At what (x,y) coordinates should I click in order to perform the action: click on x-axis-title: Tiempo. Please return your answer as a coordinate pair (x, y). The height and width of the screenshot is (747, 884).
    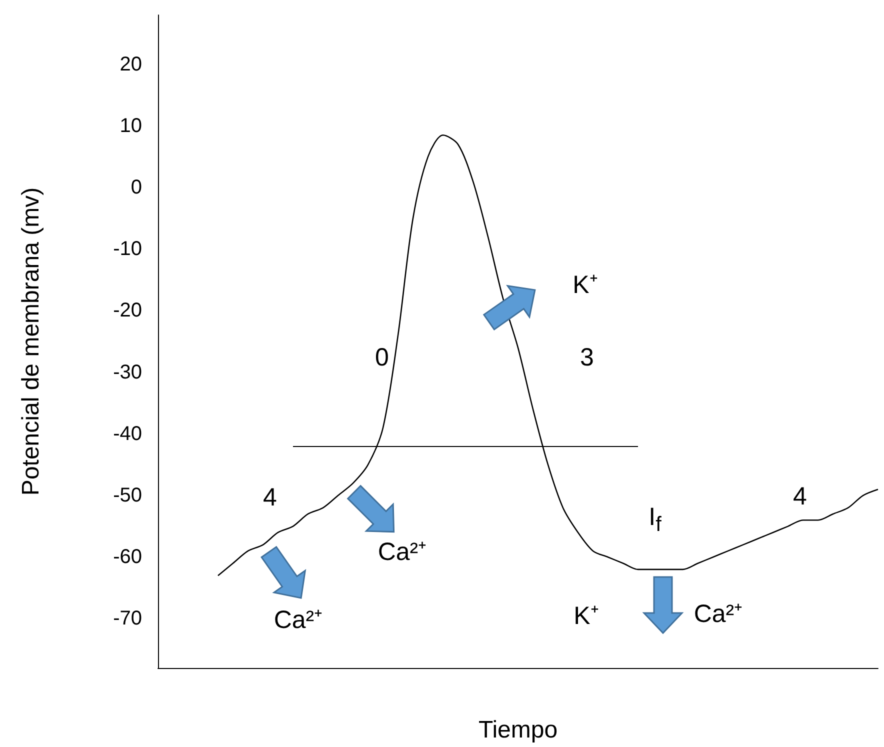
    Looking at the image, I should click on (518, 730).